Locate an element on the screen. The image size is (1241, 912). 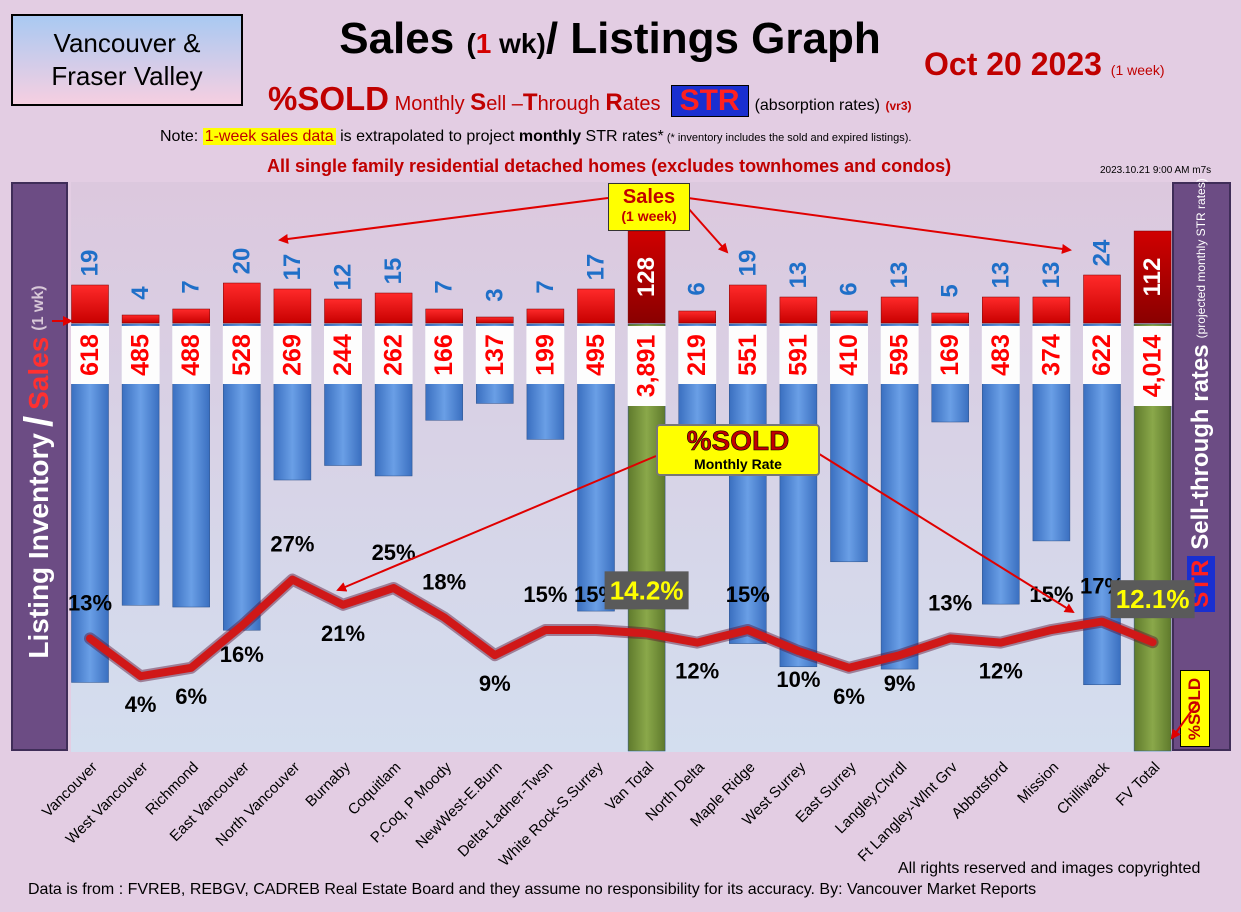
inventory-label-9: 199 is located at coordinates (545, 355).